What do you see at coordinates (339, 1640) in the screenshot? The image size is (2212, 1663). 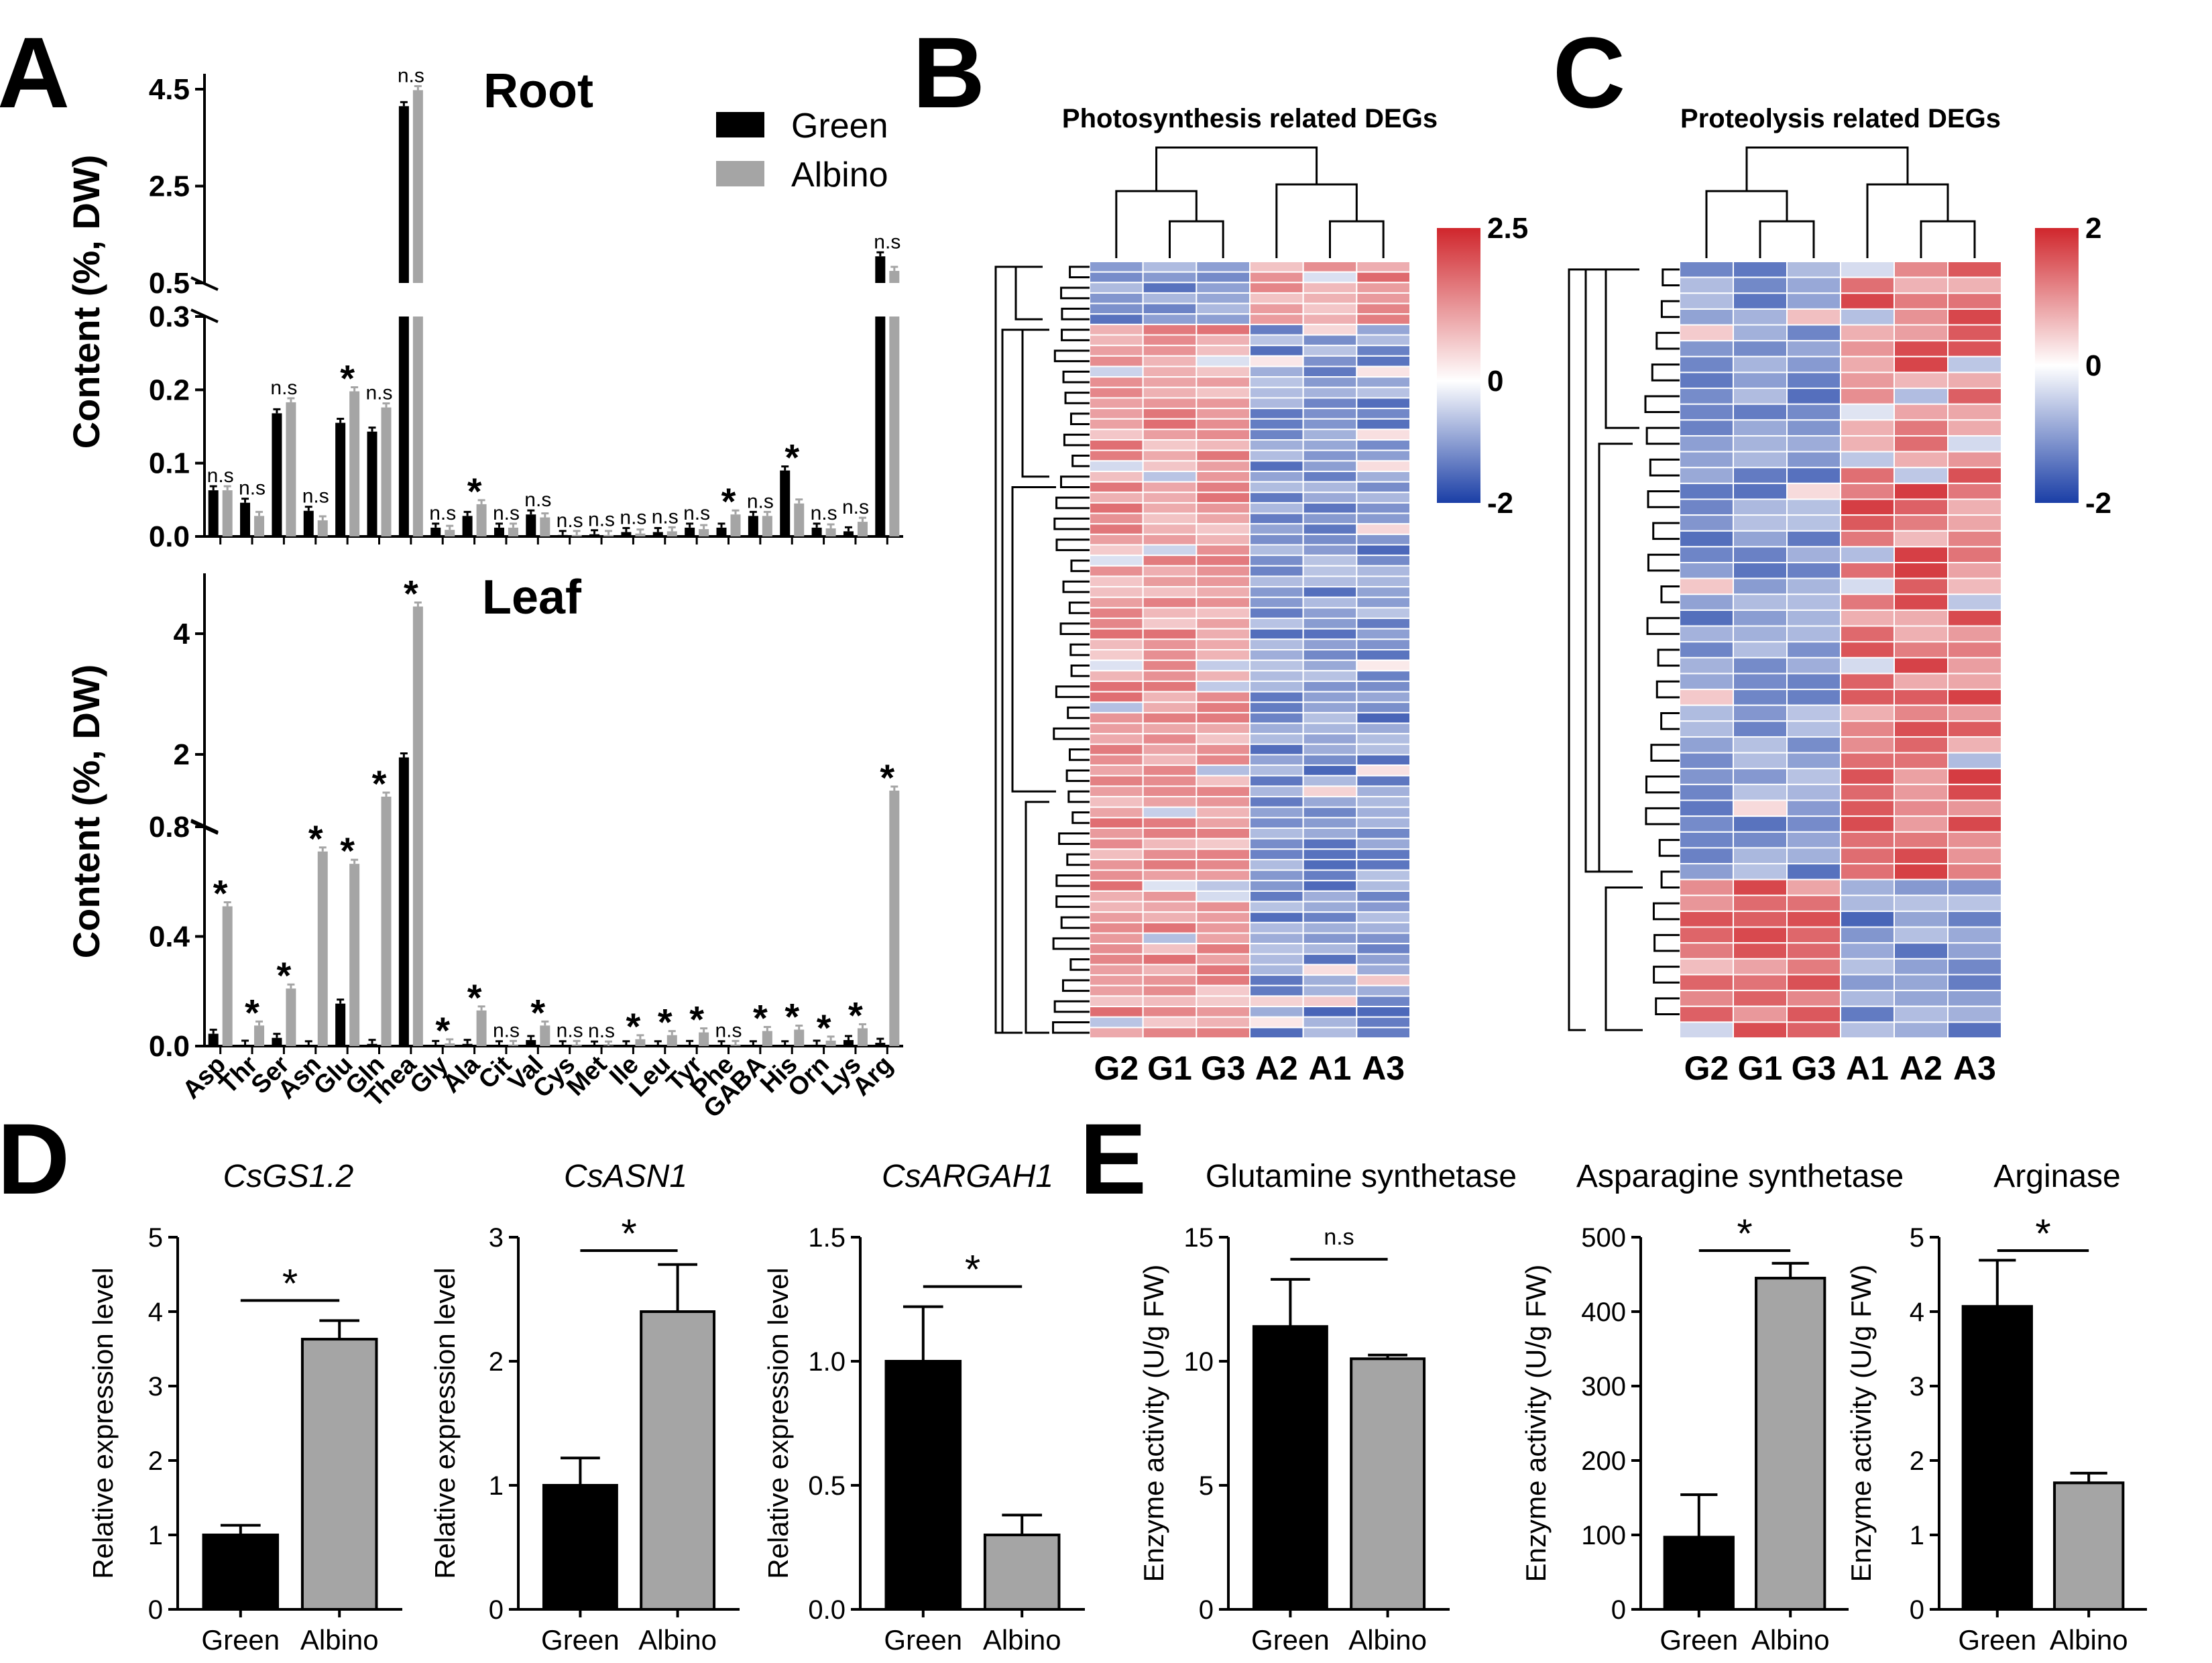 I see `x-tick-label: Albino` at bounding box center [339, 1640].